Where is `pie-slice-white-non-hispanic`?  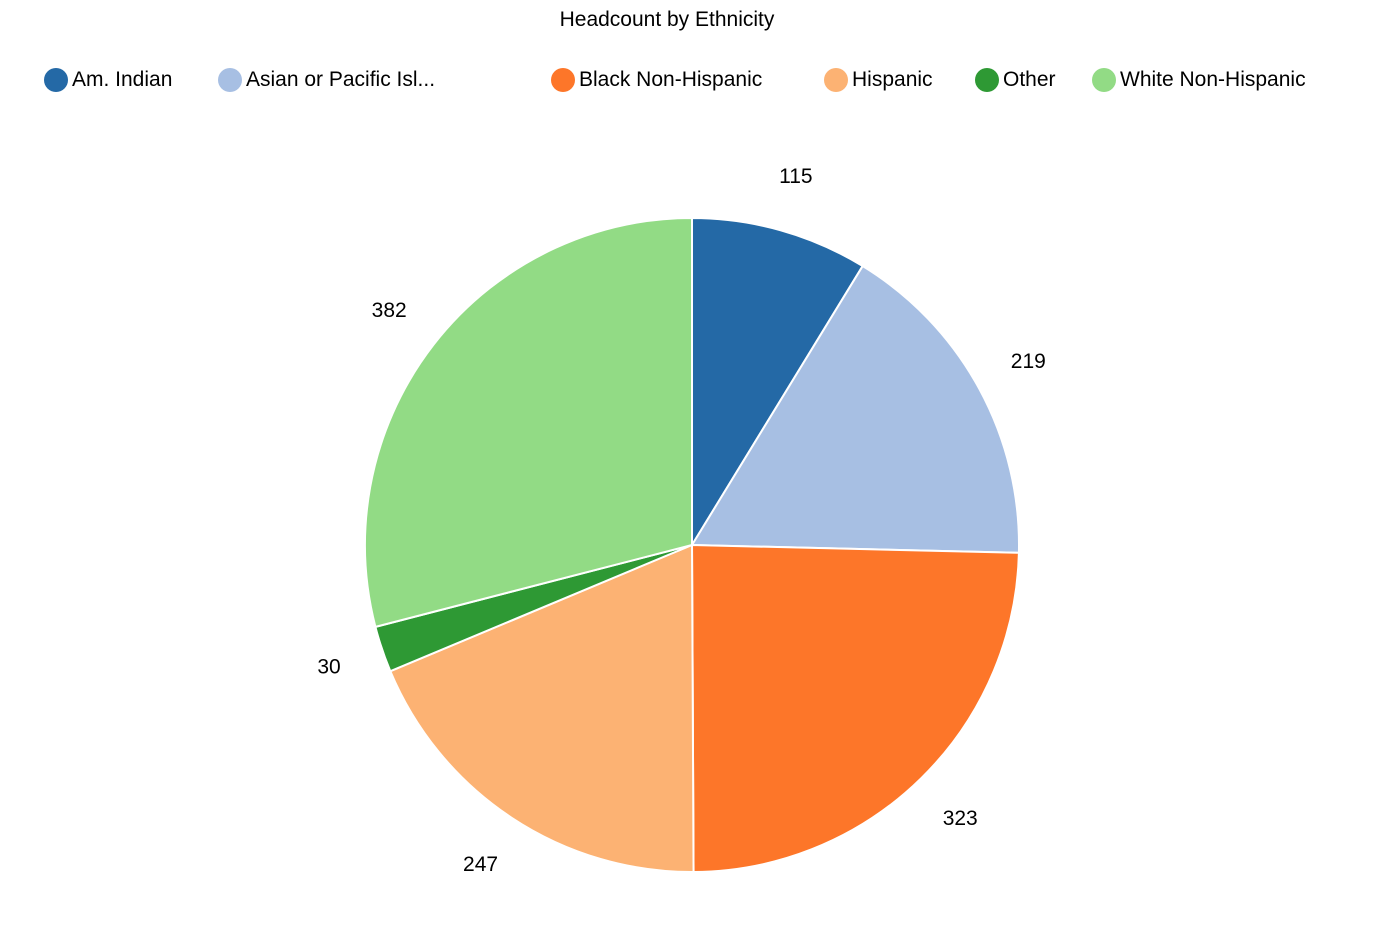
pie-slice-white-non-hispanic is located at coordinates (528, 422).